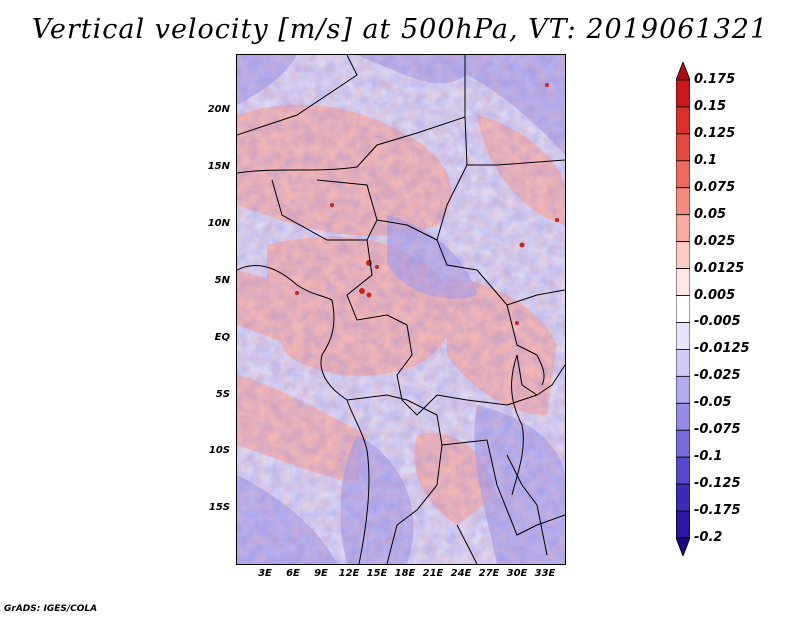 This screenshot has width=800, height=618. Describe the element at coordinates (517, 573) in the screenshot. I see `lon-label-30e: 30E` at that location.